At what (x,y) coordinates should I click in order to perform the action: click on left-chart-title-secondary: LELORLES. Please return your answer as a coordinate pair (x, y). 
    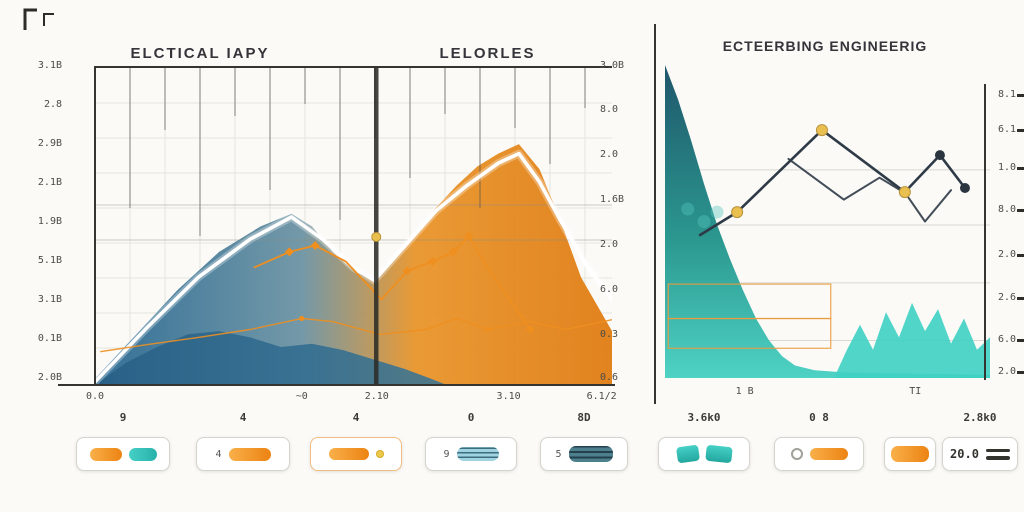
    Looking at the image, I should click on (487, 53).